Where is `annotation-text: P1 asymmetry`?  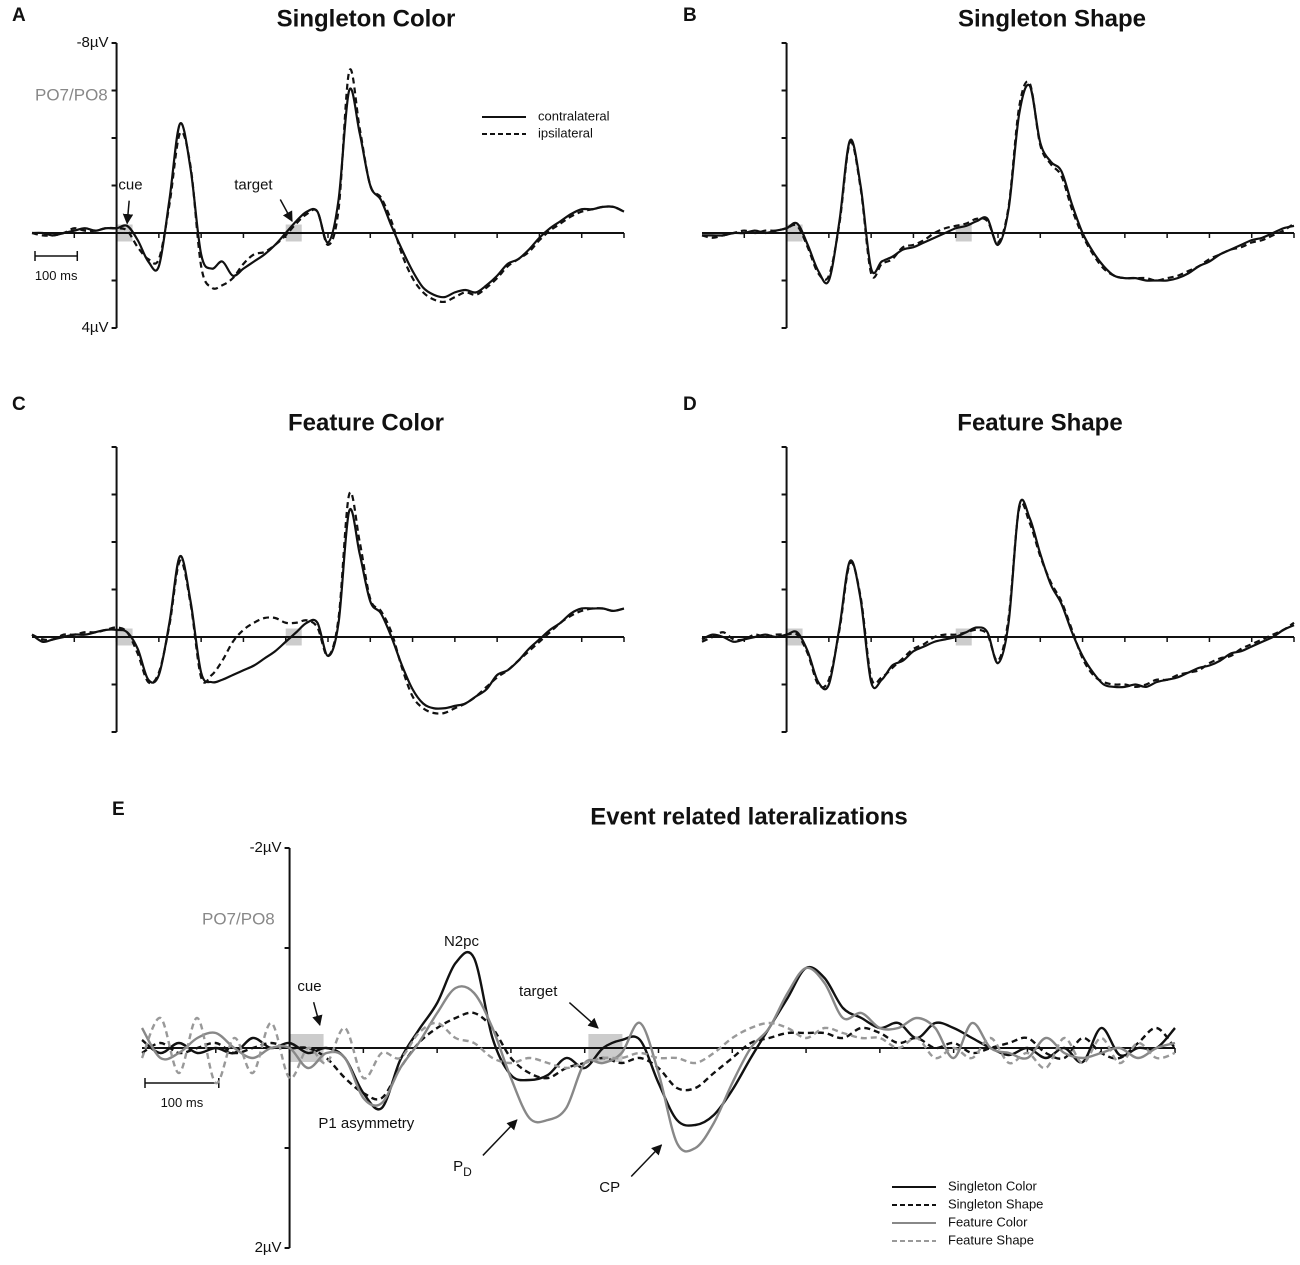
annotation-text: P1 asymmetry is located at coordinates (366, 1123).